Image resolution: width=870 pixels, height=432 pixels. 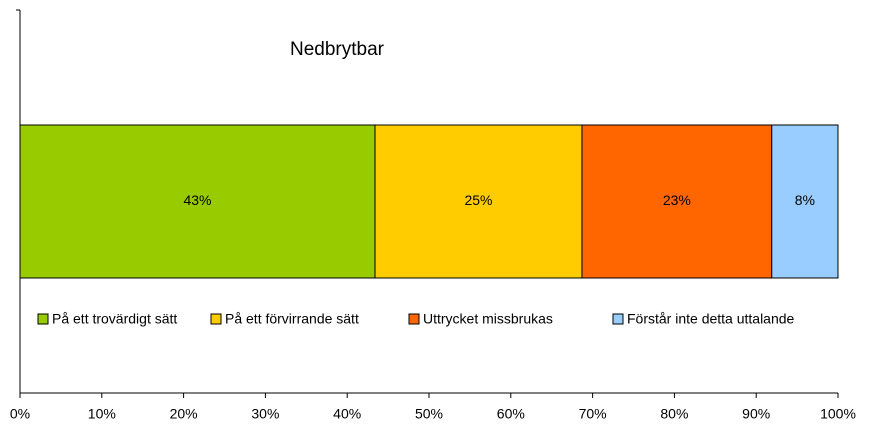 I want to click on legend-label: Förstår inte detta uttalande, so click(x=711, y=319).